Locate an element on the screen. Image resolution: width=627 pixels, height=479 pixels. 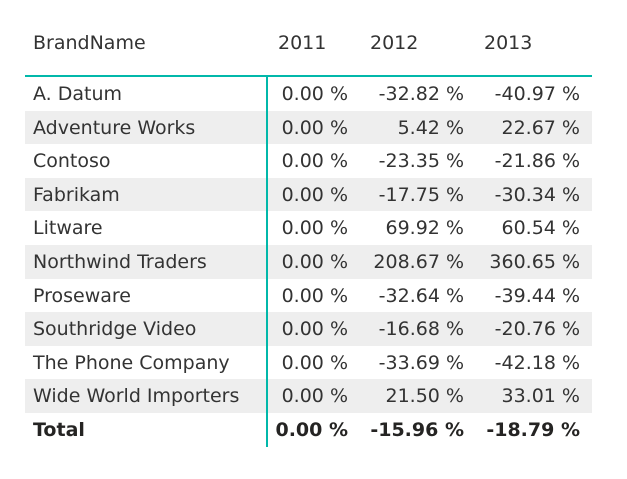
value-cell-2012: -16.68 % is located at coordinates (421, 329).